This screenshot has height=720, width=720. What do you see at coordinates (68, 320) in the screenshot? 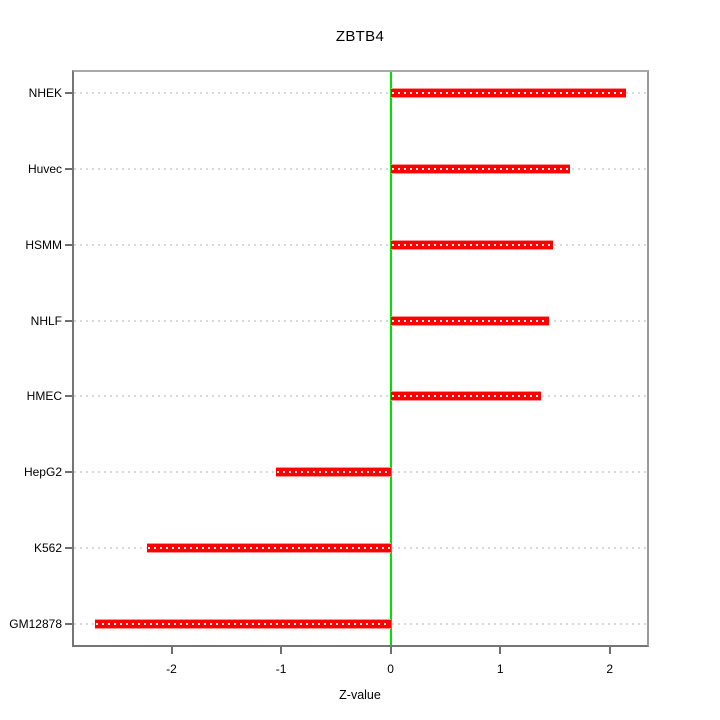
I see `y-tick-nhlf` at bounding box center [68, 320].